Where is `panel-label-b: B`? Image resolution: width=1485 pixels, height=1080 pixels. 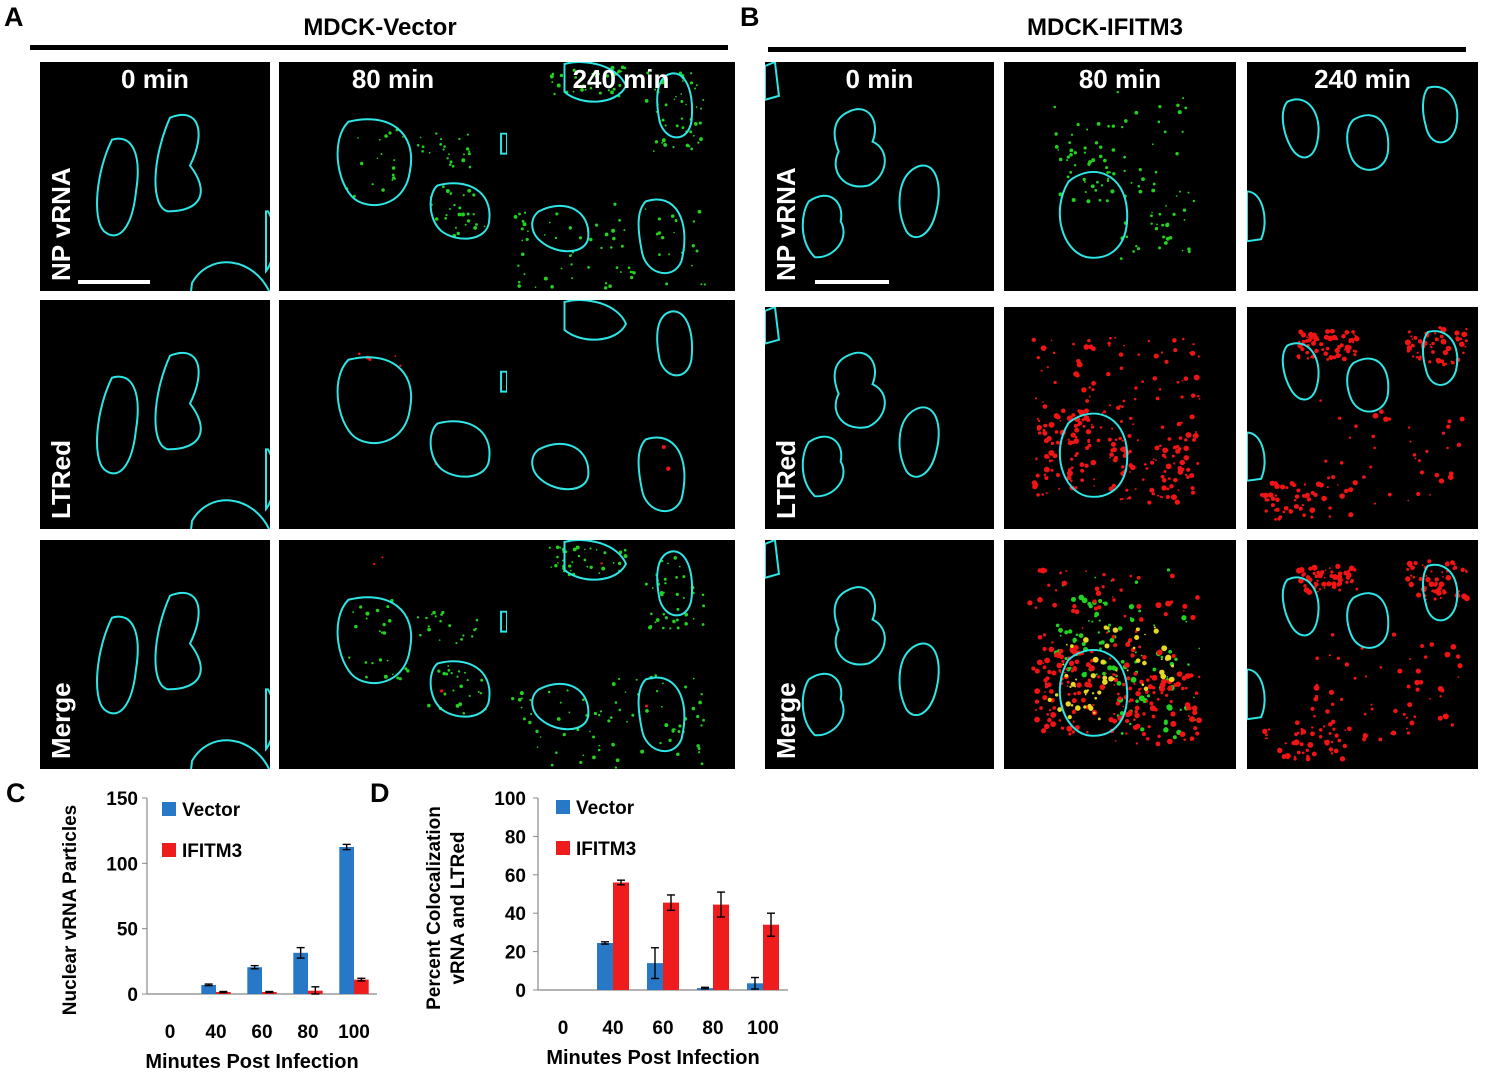
panel-label-b: B is located at coordinates (750, 17).